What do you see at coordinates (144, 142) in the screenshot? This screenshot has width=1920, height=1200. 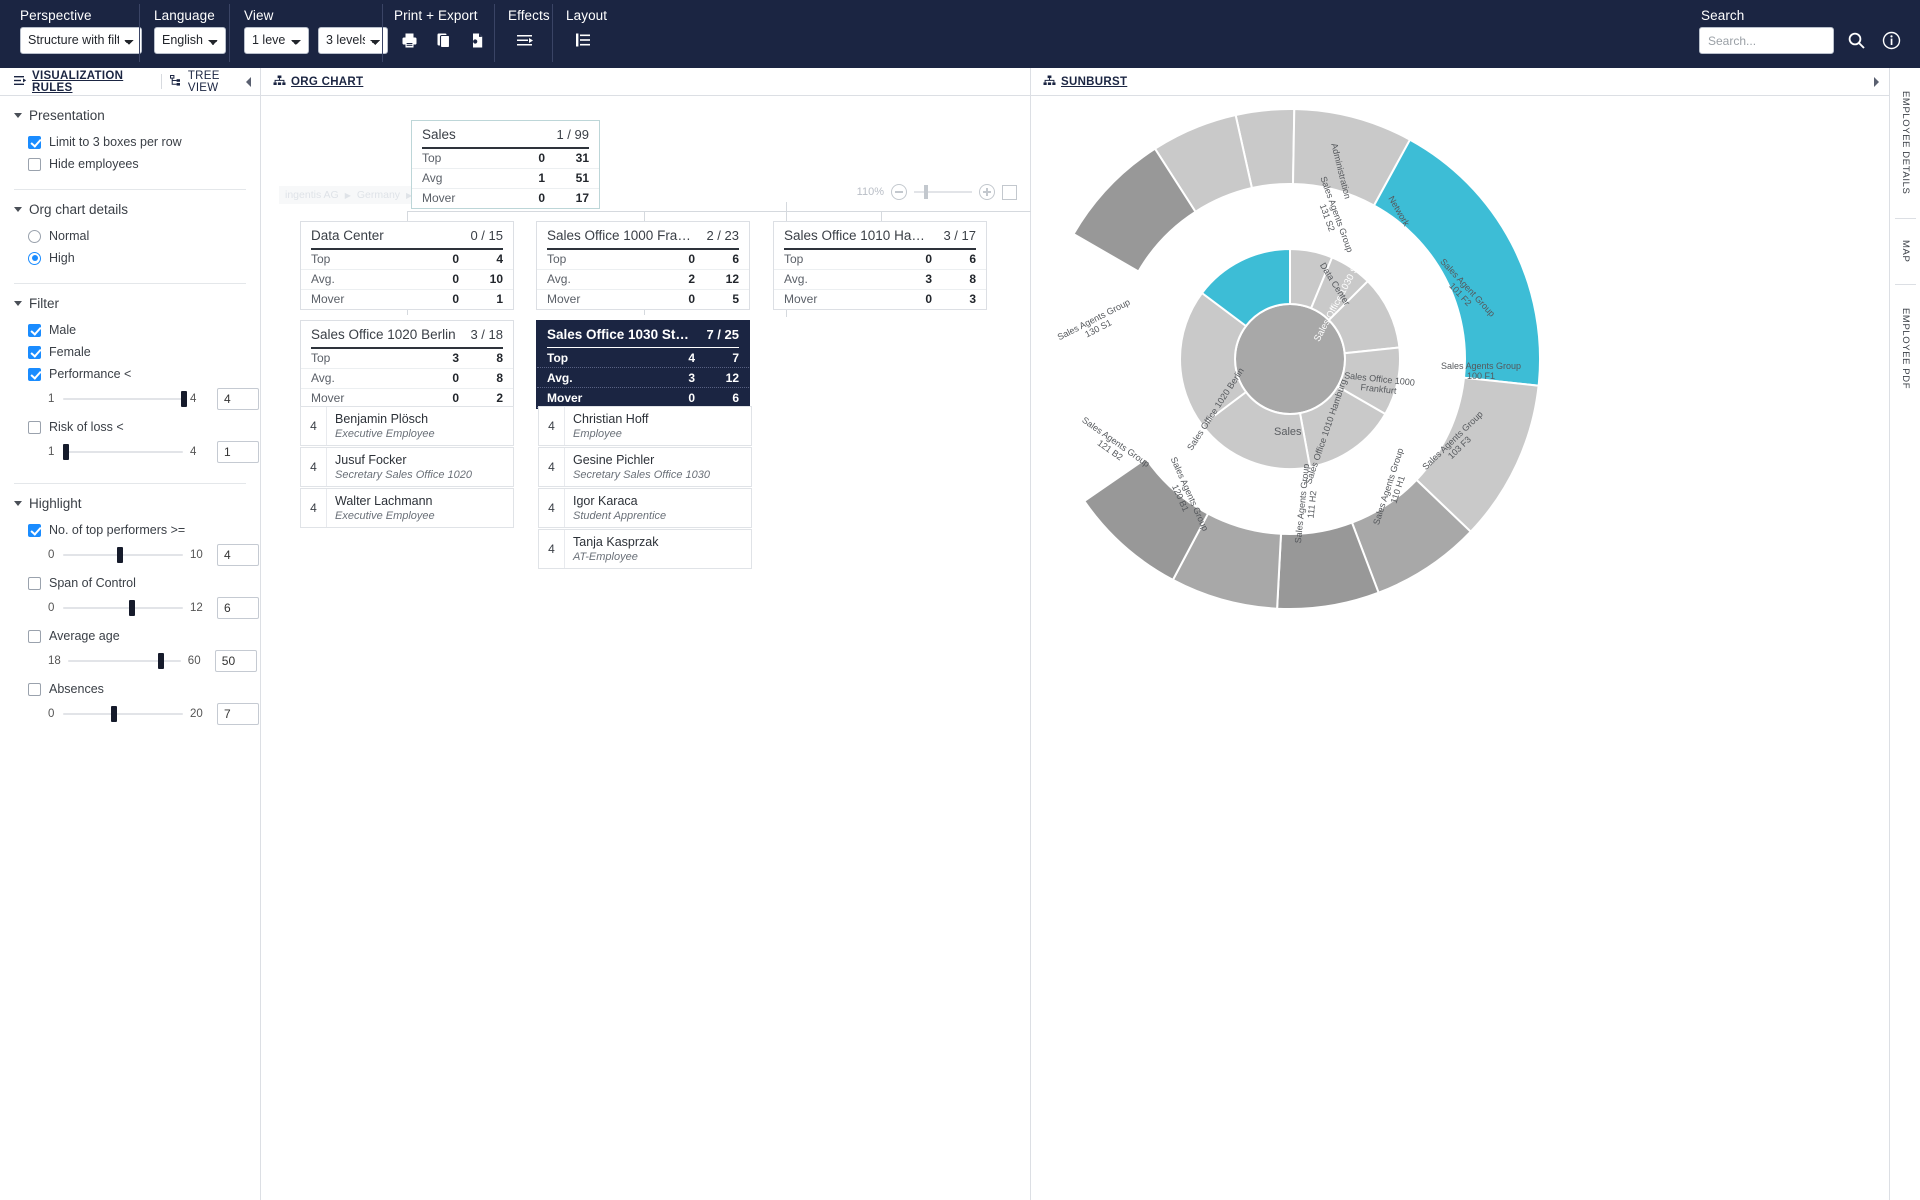 I see `checkbox-limit-boxes-row: Limit to 3 boxes per row` at bounding box center [144, 142].